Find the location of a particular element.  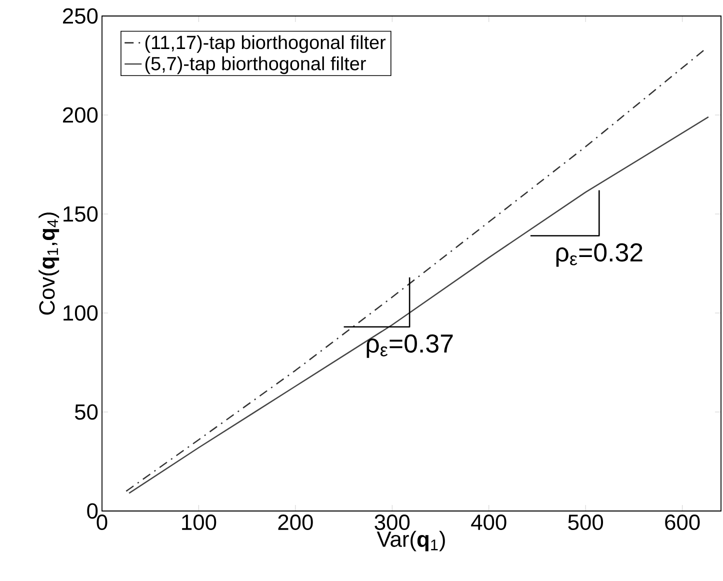

legend-label: (11,17)-tap biorthogonal filter is located at coordinates (265, 44).